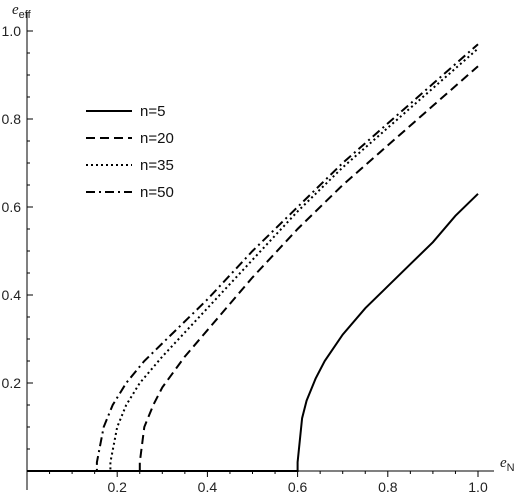 The width and height of the screenshot is (520, 498). What do you see at coordinates (298, 487) in the screenshot?
I see `x-tick-label: 0.6` at bounding box center [298, 487].